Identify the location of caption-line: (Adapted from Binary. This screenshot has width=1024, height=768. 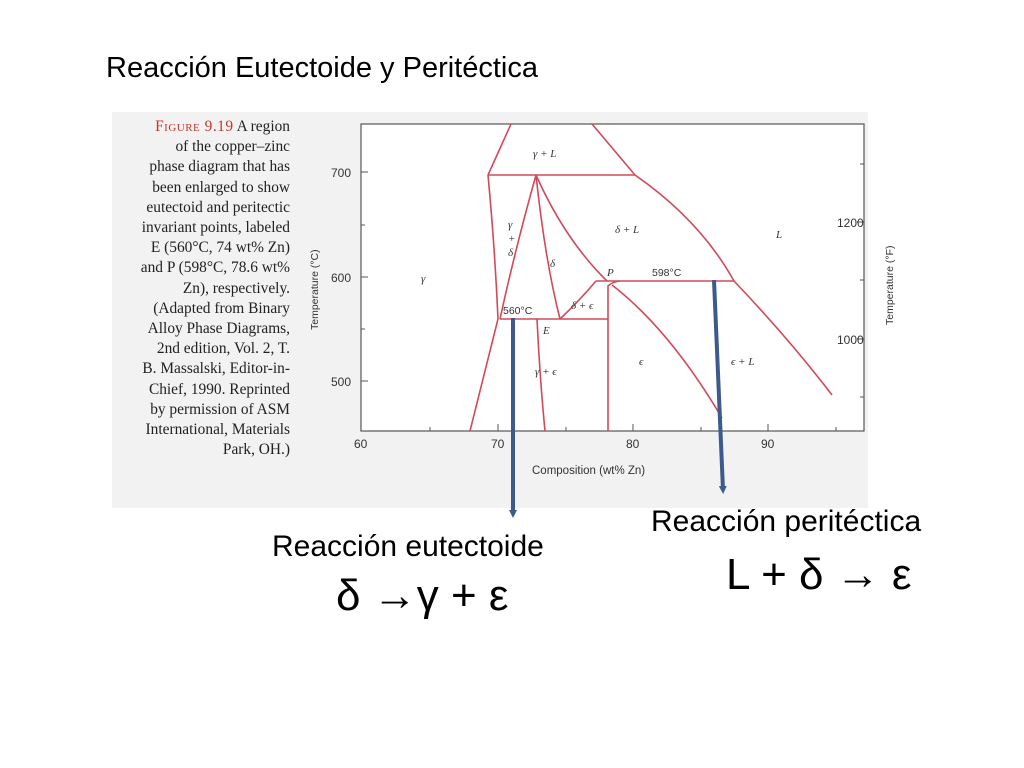
(221, 308).